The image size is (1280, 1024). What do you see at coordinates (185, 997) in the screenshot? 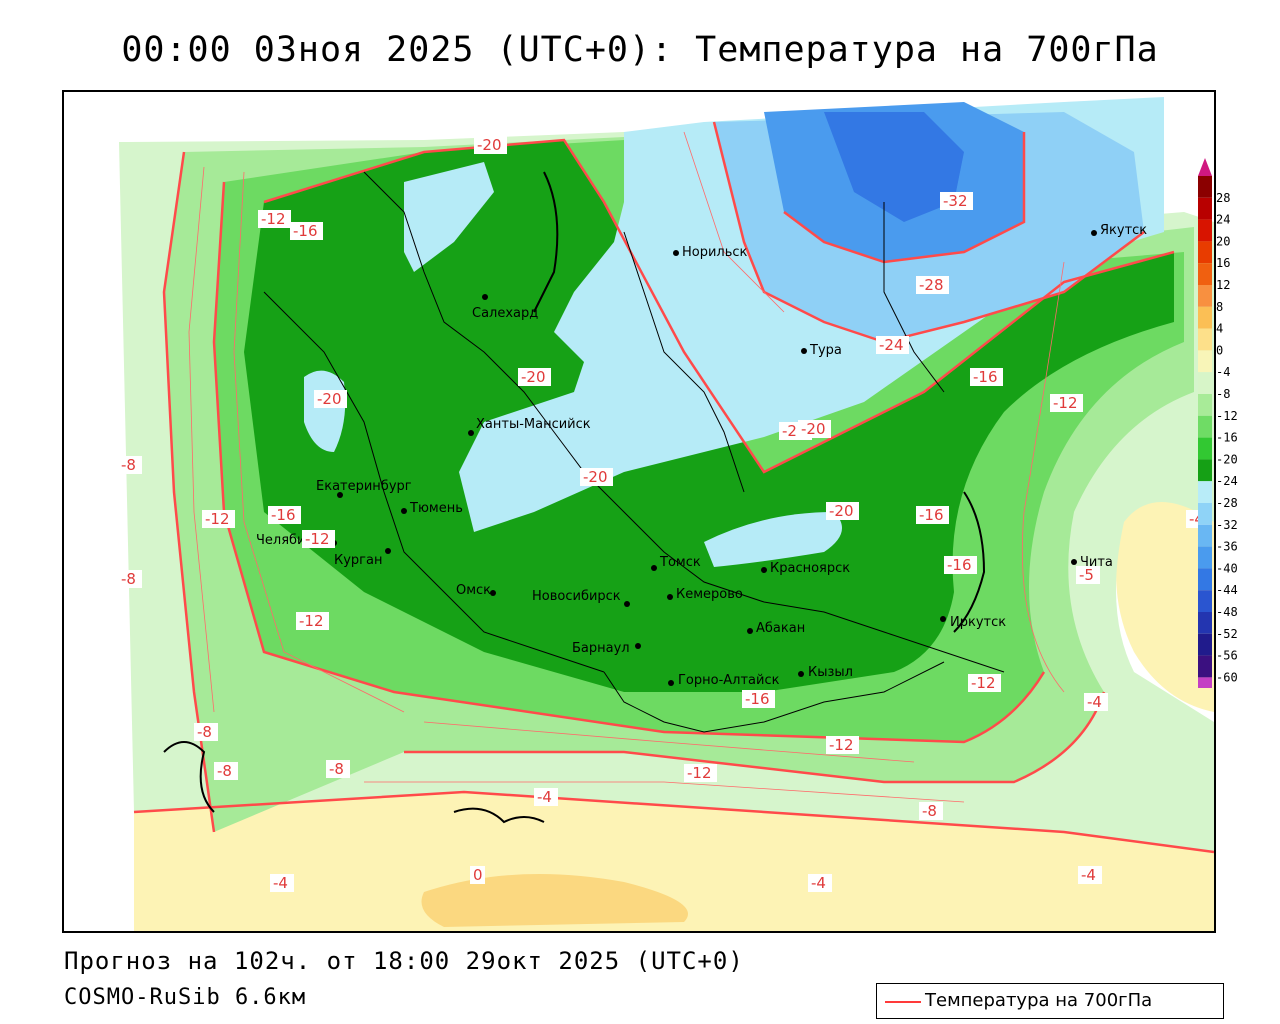
I see `model-info: COSMO-RuSib 6.6км` at bounding box center [185, 997].